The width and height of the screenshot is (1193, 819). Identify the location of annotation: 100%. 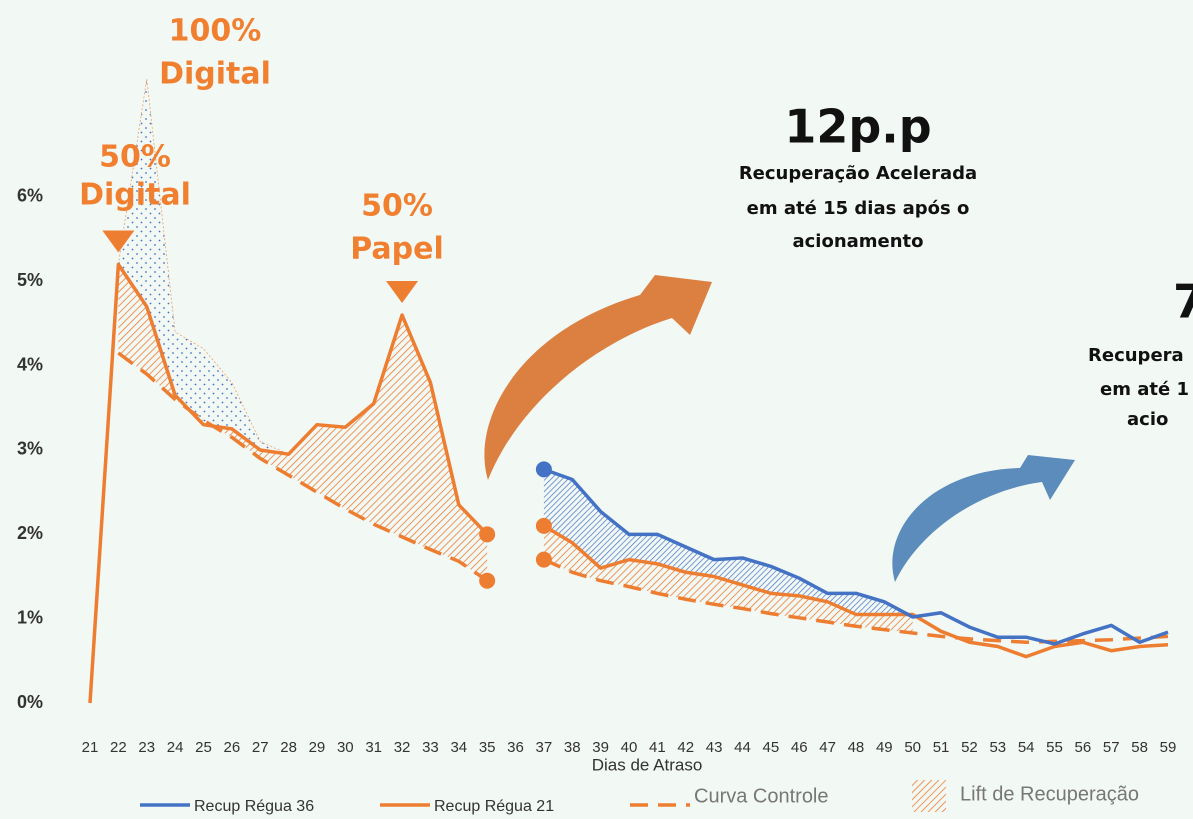
(215, 31).